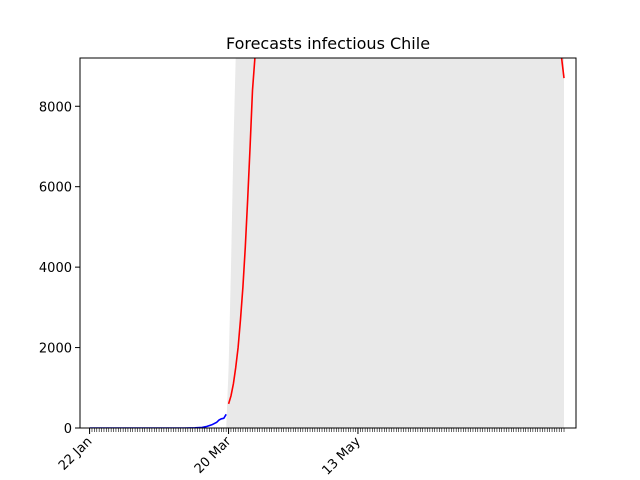 This screenshot has height=480, width=640. Describe the element at coordinates (241, 231) in the screenshot. I see `forecast-line` at that location.